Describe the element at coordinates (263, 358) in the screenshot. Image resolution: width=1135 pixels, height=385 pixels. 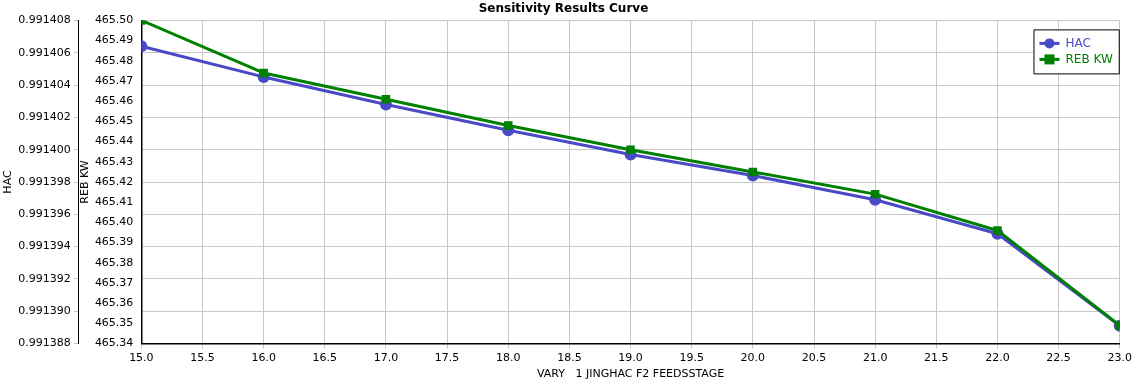
I see `x-tick-label: 16.0` at that location.